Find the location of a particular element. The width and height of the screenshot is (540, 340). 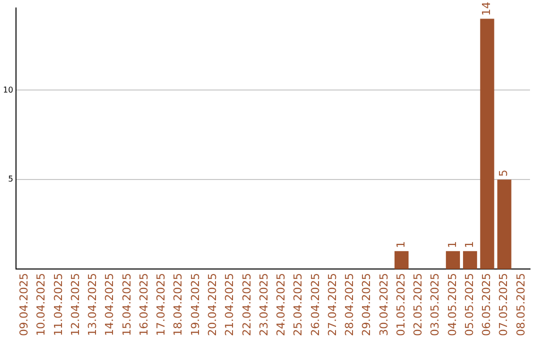

x-tick-label: 17.04.2025 is located at coordinates (161, 304).